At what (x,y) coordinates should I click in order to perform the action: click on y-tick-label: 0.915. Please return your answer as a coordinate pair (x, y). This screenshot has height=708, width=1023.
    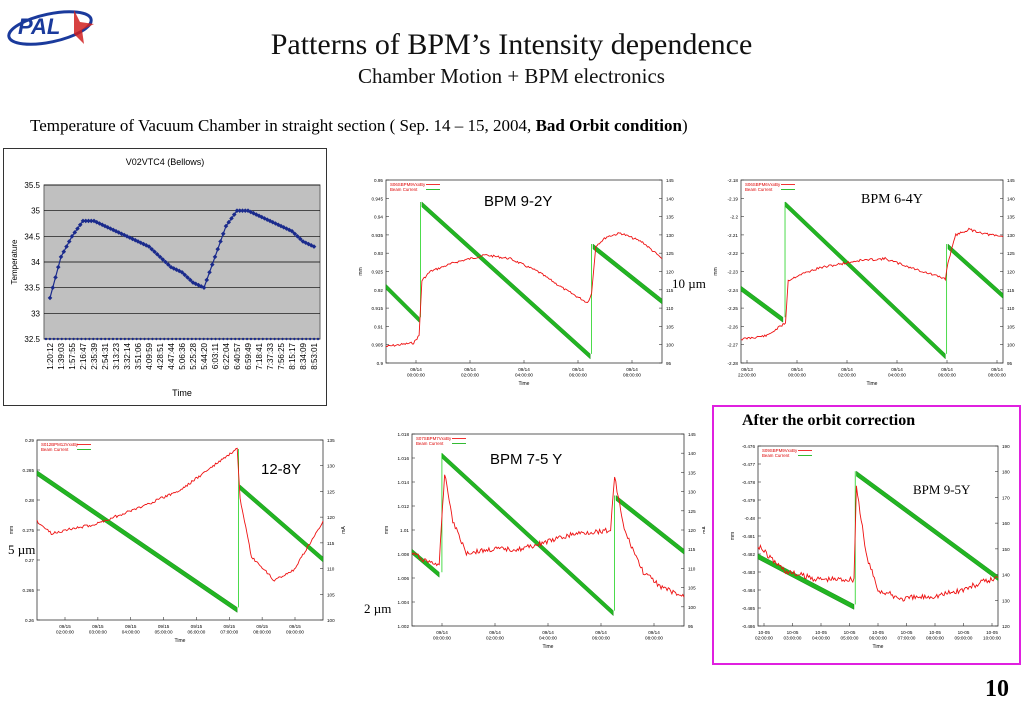
    Looking at the image, I should click on (378, 308).